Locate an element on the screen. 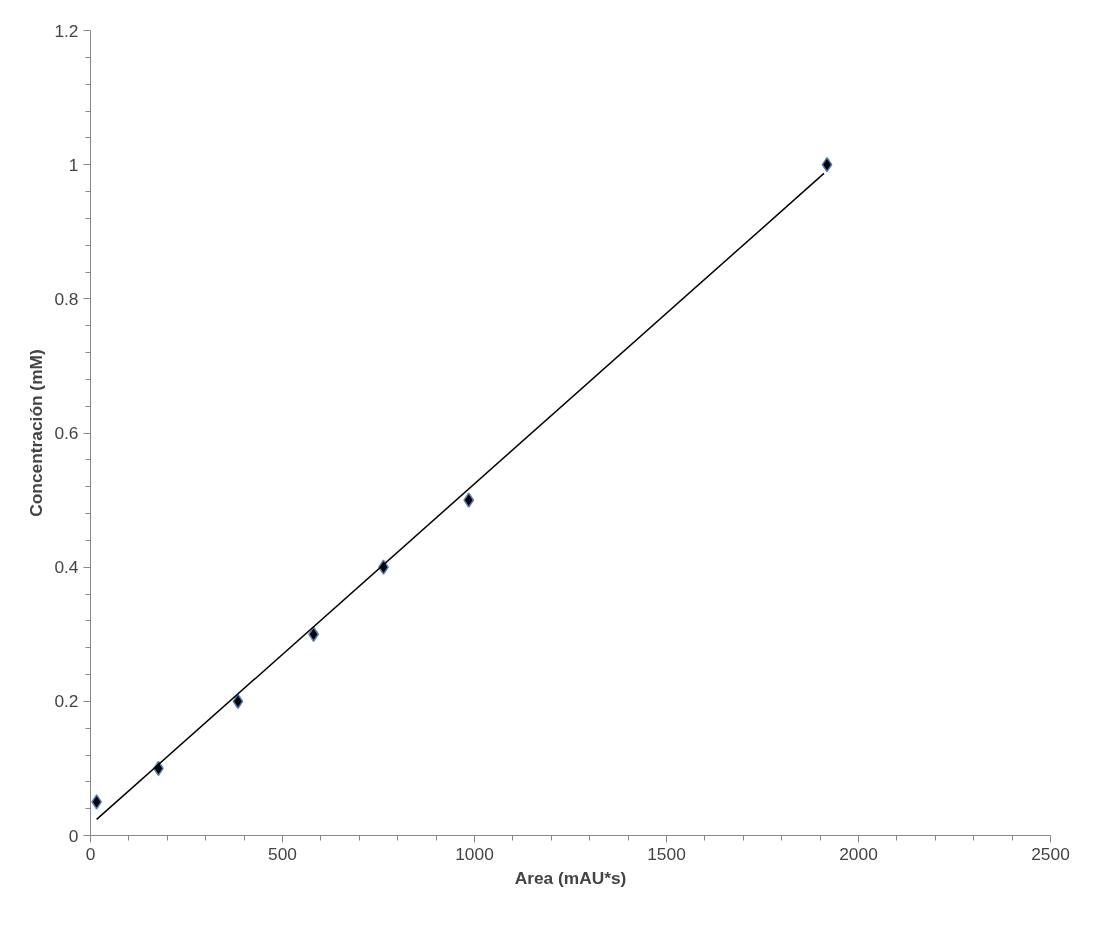 Image resolution: width=1099 pixels, height=934 pixels. x-tick-label: 2500 is located at coordinates (1050, 853).